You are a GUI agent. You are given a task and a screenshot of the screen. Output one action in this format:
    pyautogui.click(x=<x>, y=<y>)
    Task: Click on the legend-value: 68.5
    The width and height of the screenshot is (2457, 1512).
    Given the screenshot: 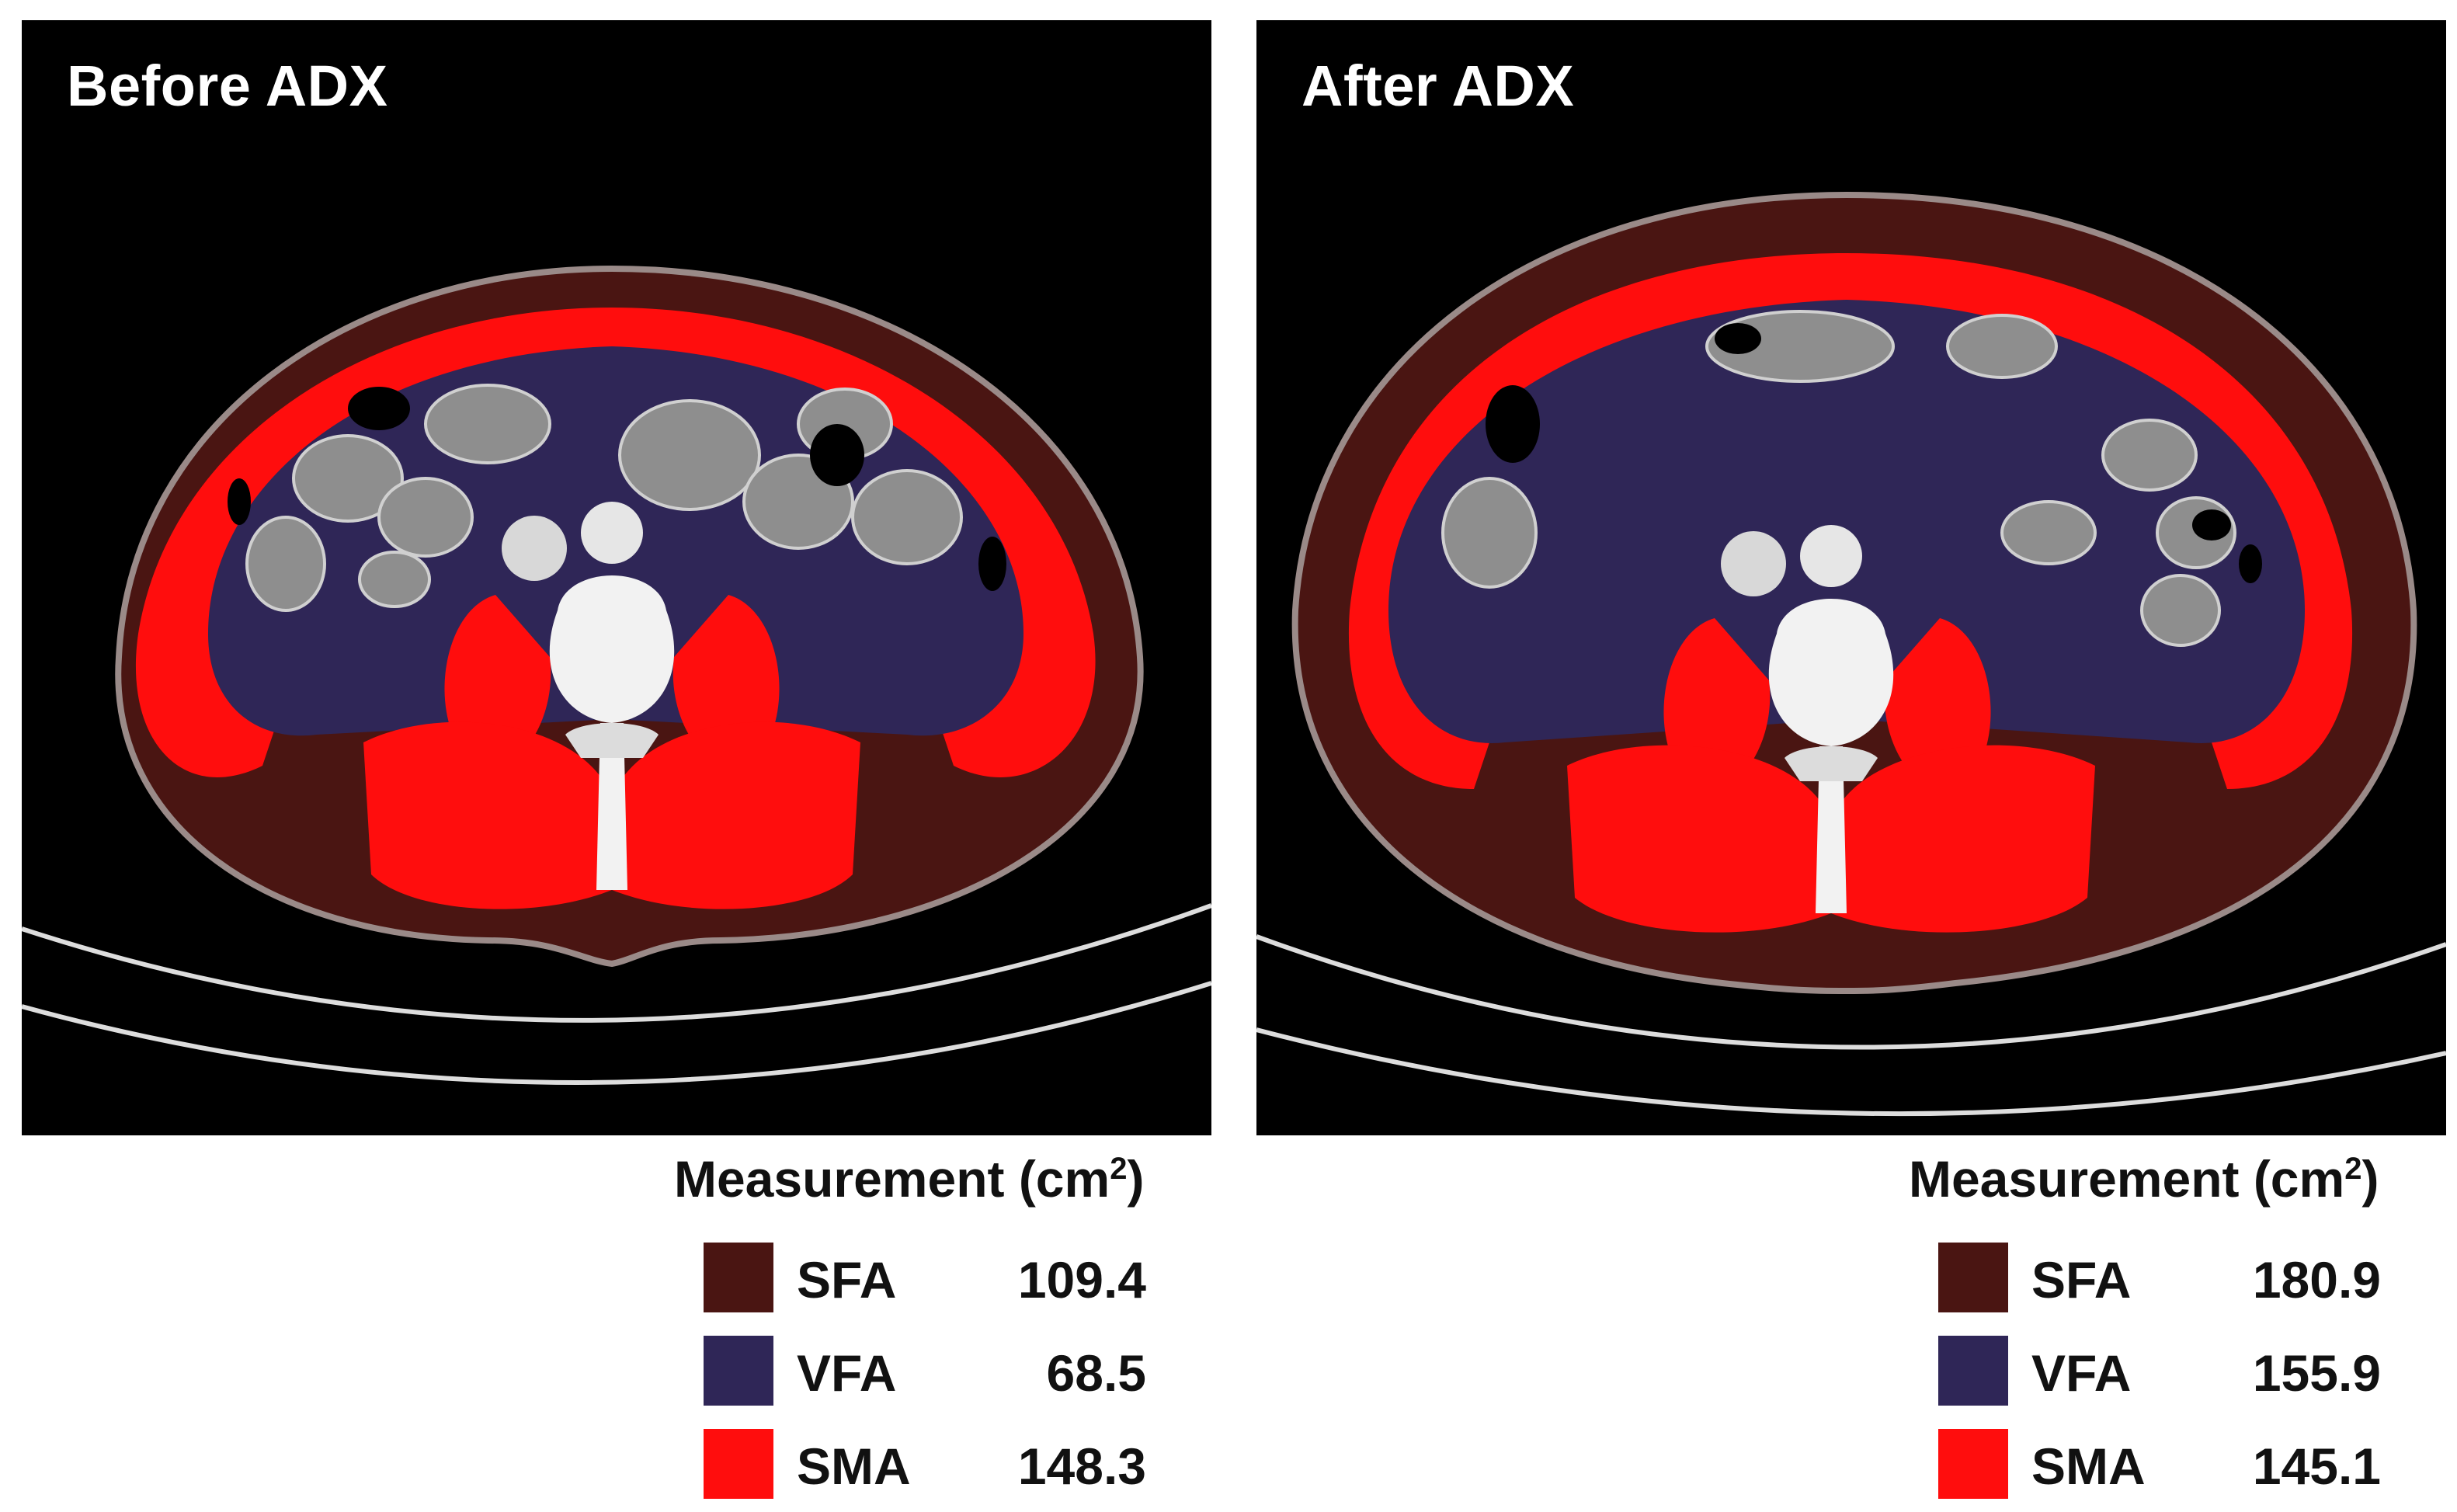 What is the action you would take?
    pyautogui.click(x=1096, y=1373)
    